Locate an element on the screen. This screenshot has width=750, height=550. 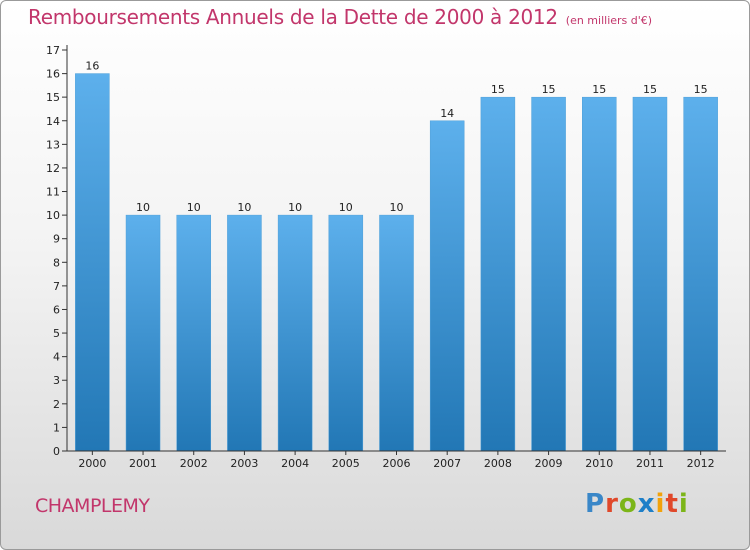
y-tick-label: 0 is located at coordinates (56, 451).